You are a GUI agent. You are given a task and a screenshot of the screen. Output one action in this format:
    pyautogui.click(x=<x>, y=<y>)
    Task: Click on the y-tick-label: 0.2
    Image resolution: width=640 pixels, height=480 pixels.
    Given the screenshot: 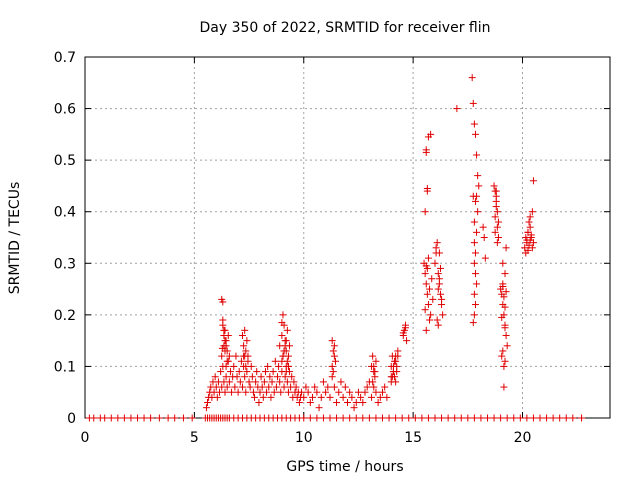 What is the action you would take?
    pyautogui.click(x=65, y=316)
    